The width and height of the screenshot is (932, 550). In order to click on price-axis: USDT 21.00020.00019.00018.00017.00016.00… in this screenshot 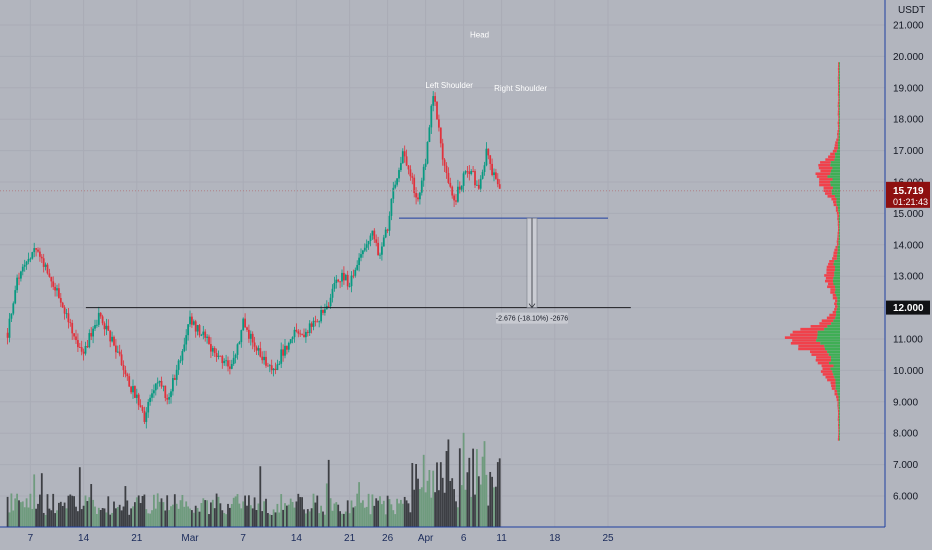, I will do `click(908, 275)`.